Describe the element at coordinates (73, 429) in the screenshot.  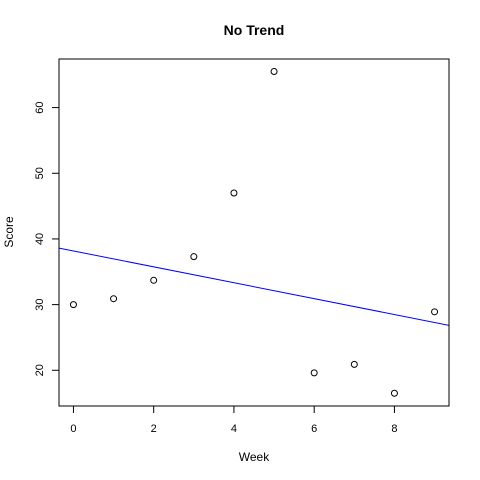
I see `x-tick-label: 0` at that location.